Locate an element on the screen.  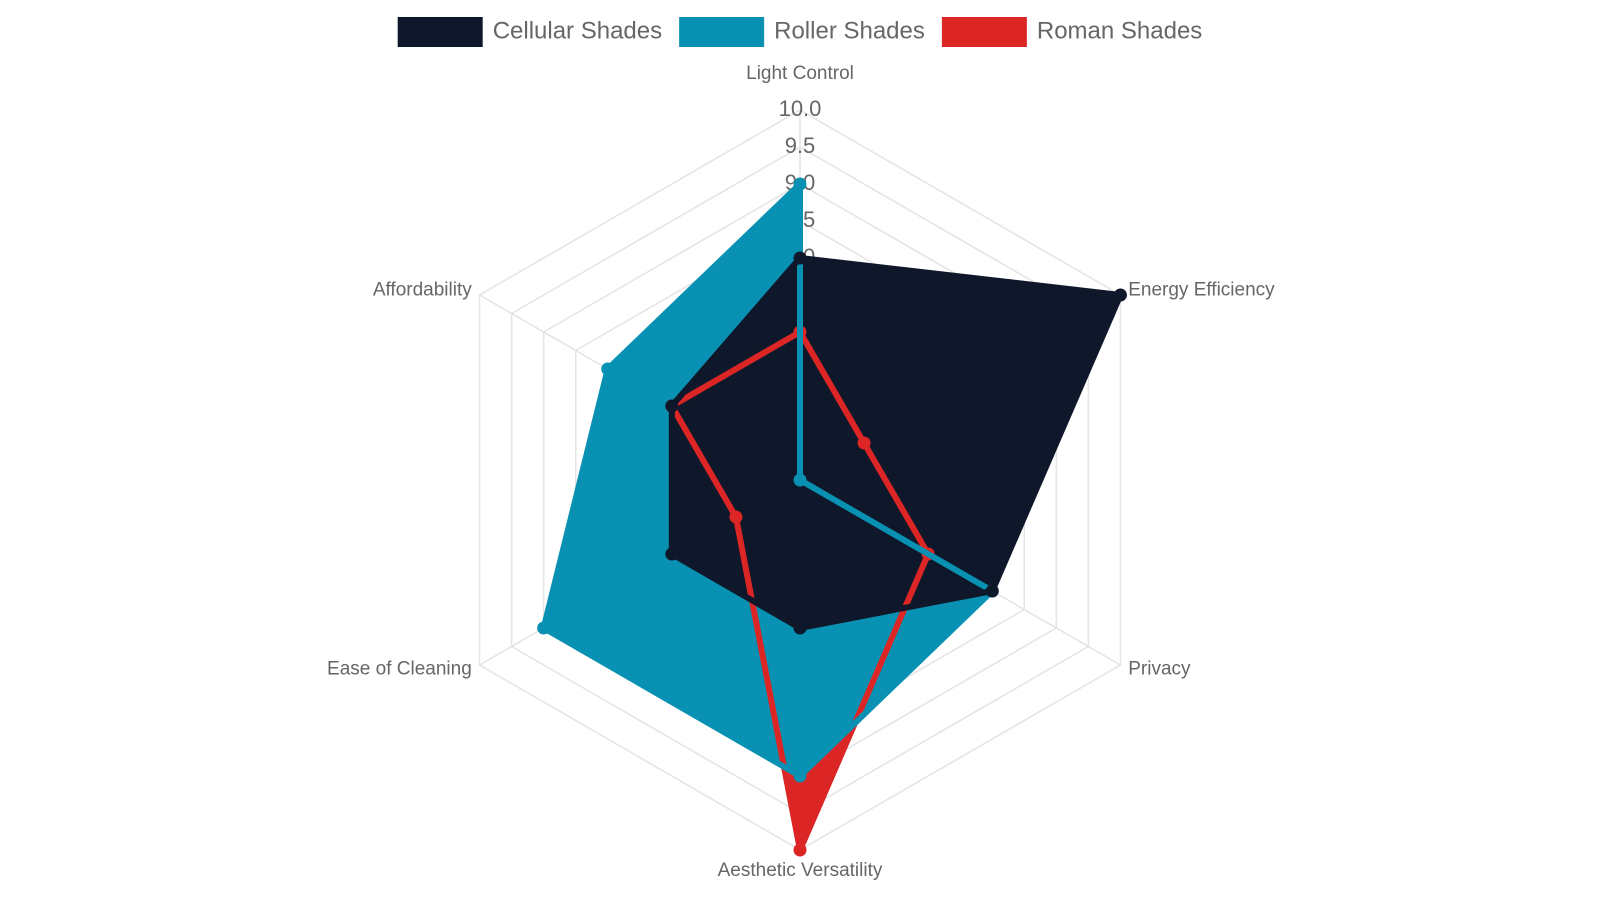
legend: Cellular Shades Roller Shades Roman Shades is located at coordinates (799, 32).